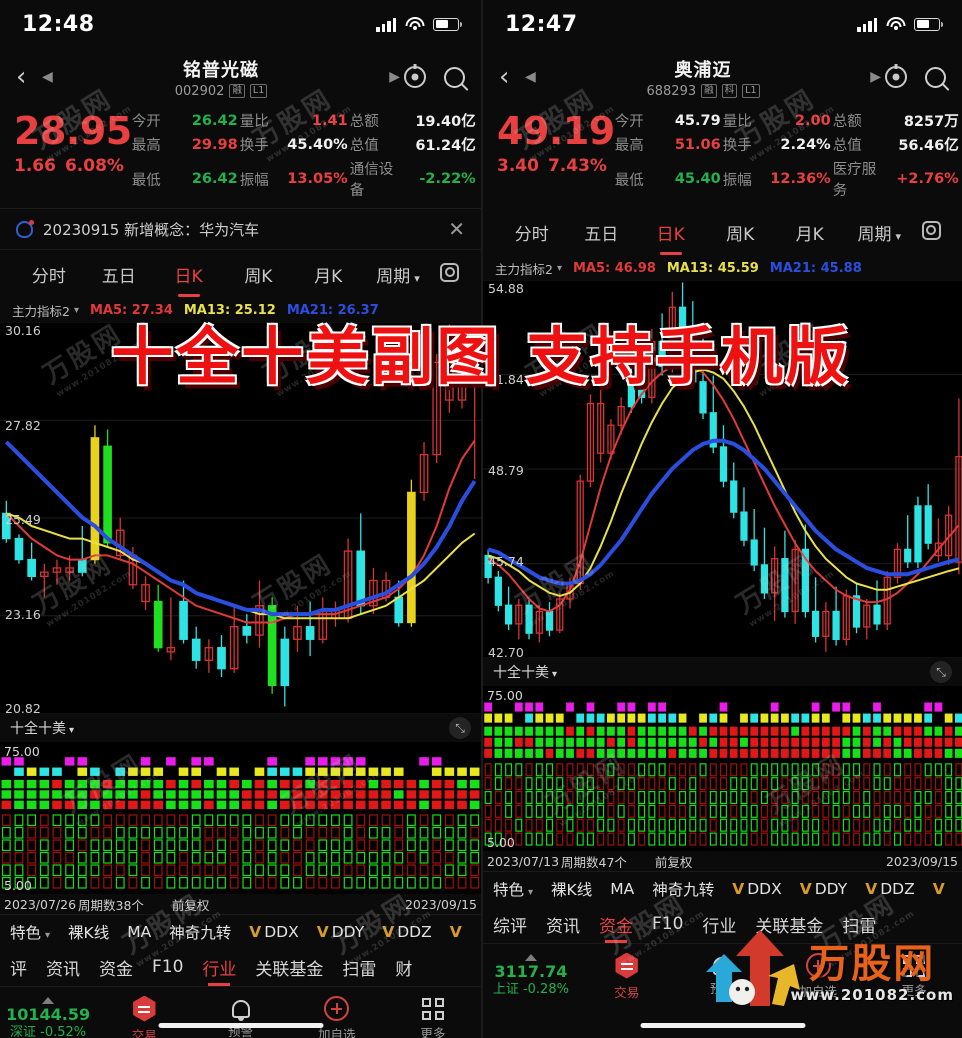 The height and width of the screenshot is (1038, 962). I want to click on concept-banner: 20230915 新增概念：华为汽车 ✕, so click(240, 229).